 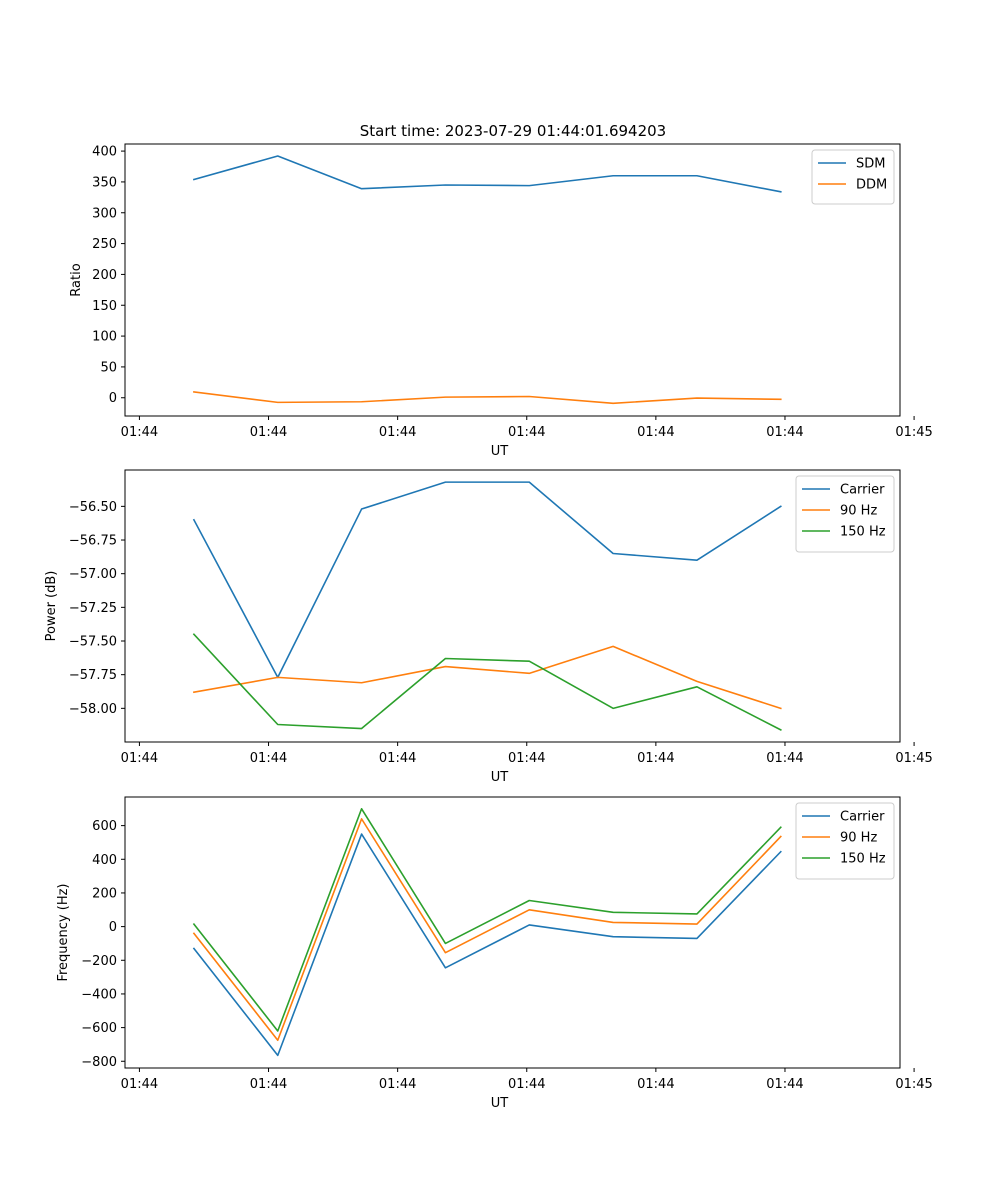 I want to click on power-legend: Carrier 90 Hz 150 Hz, so click(x=845, y=514).